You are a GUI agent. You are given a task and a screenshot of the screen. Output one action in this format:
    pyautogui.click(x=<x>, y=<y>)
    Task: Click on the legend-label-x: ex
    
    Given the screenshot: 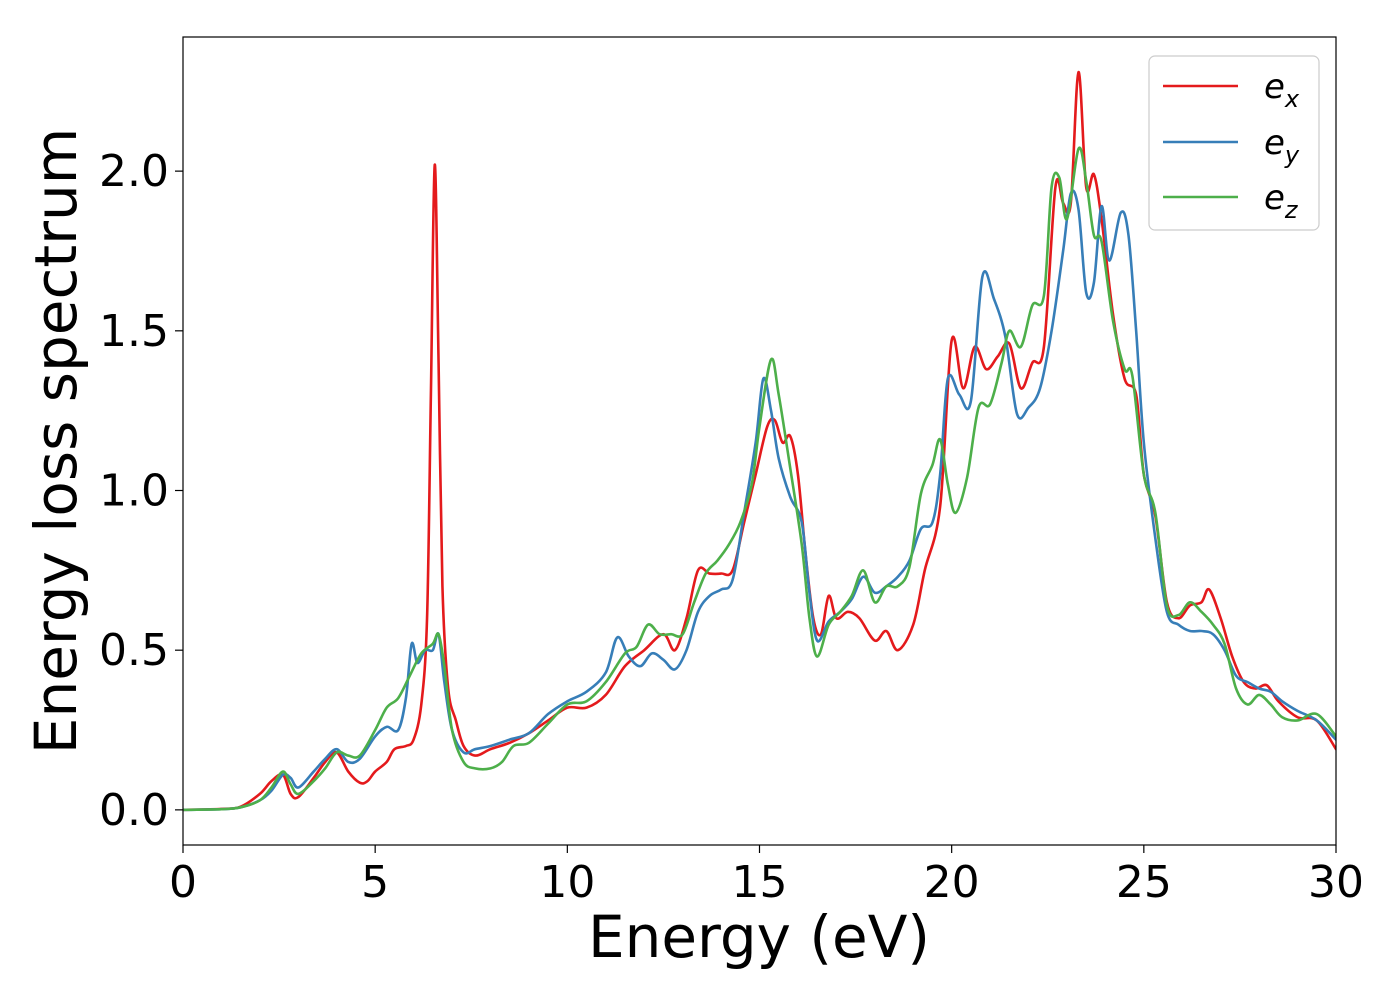 What is the action you would take?
    pyautogui.click(x=1282, y=90)
    